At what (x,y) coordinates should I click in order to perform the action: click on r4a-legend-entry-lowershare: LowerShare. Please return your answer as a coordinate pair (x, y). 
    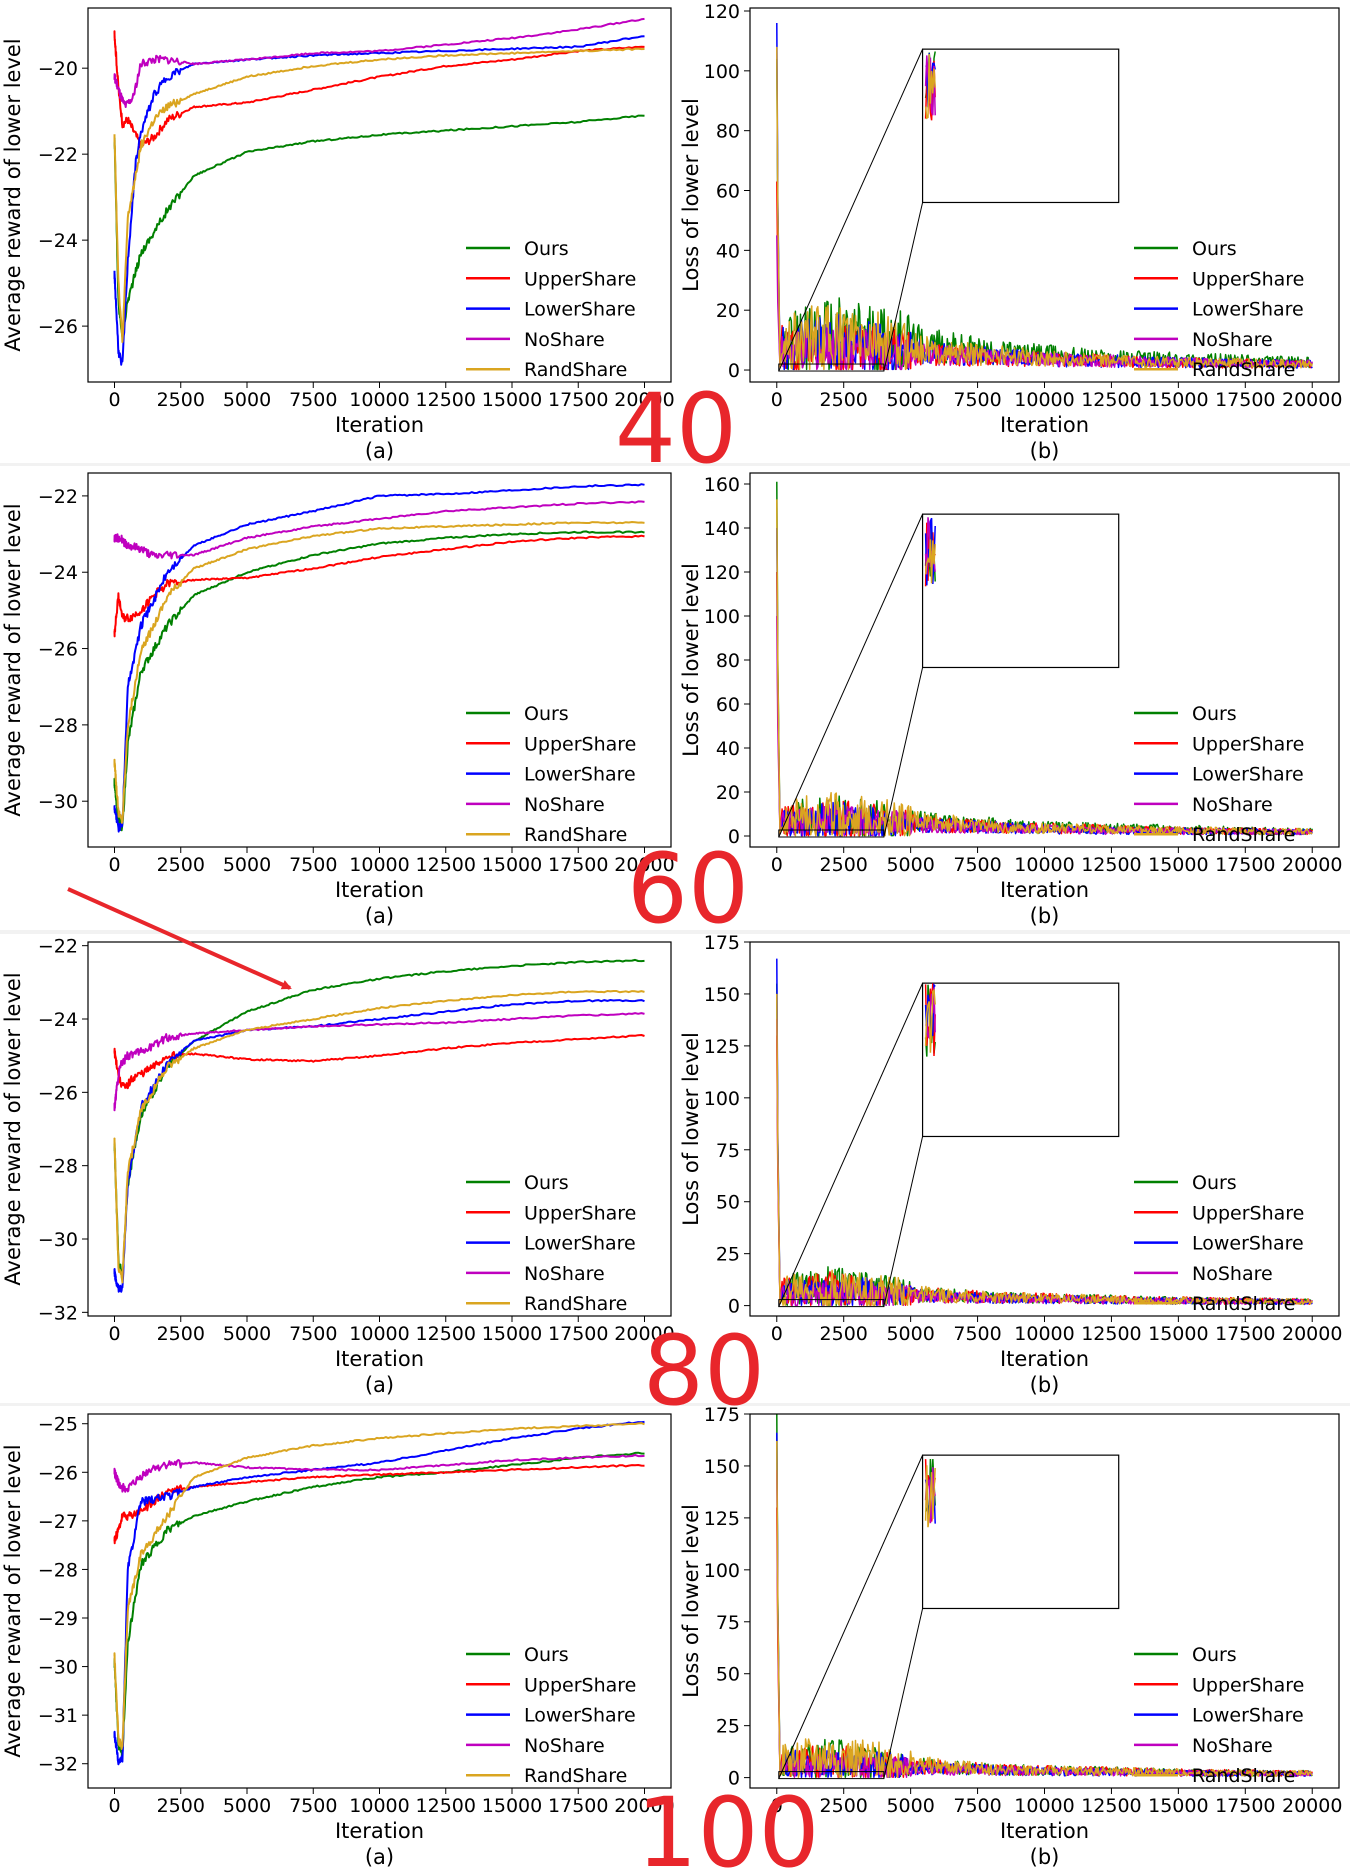
    Looking at the image, I should click on (580, 1716).